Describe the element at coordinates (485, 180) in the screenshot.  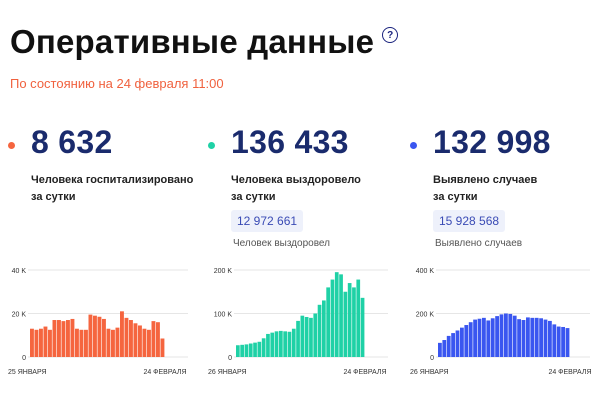
I see `stat-label-line1: Выявлено случаев` at that location.